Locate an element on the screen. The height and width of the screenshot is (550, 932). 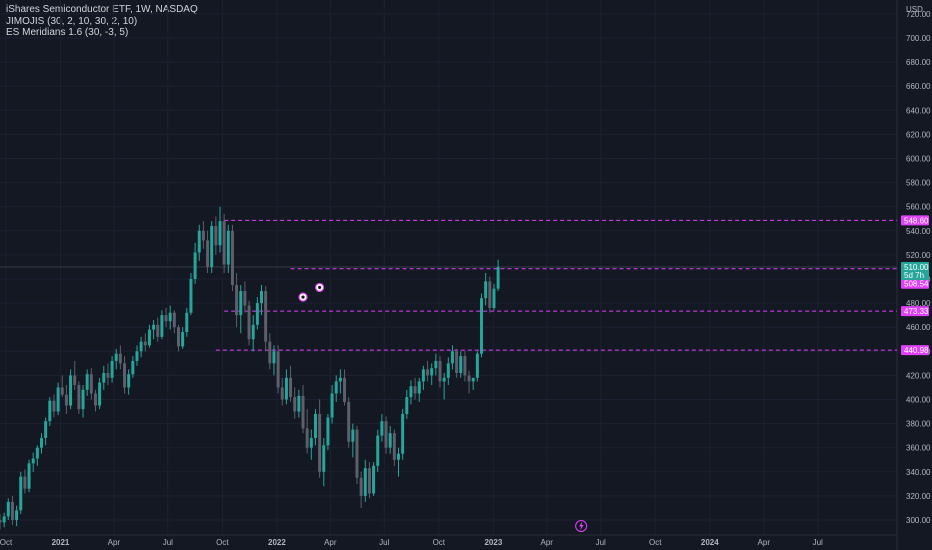
symbol-title: iShares Semiconductor ETF, 1W, NASDAQ is located at coordinates (102, 9).